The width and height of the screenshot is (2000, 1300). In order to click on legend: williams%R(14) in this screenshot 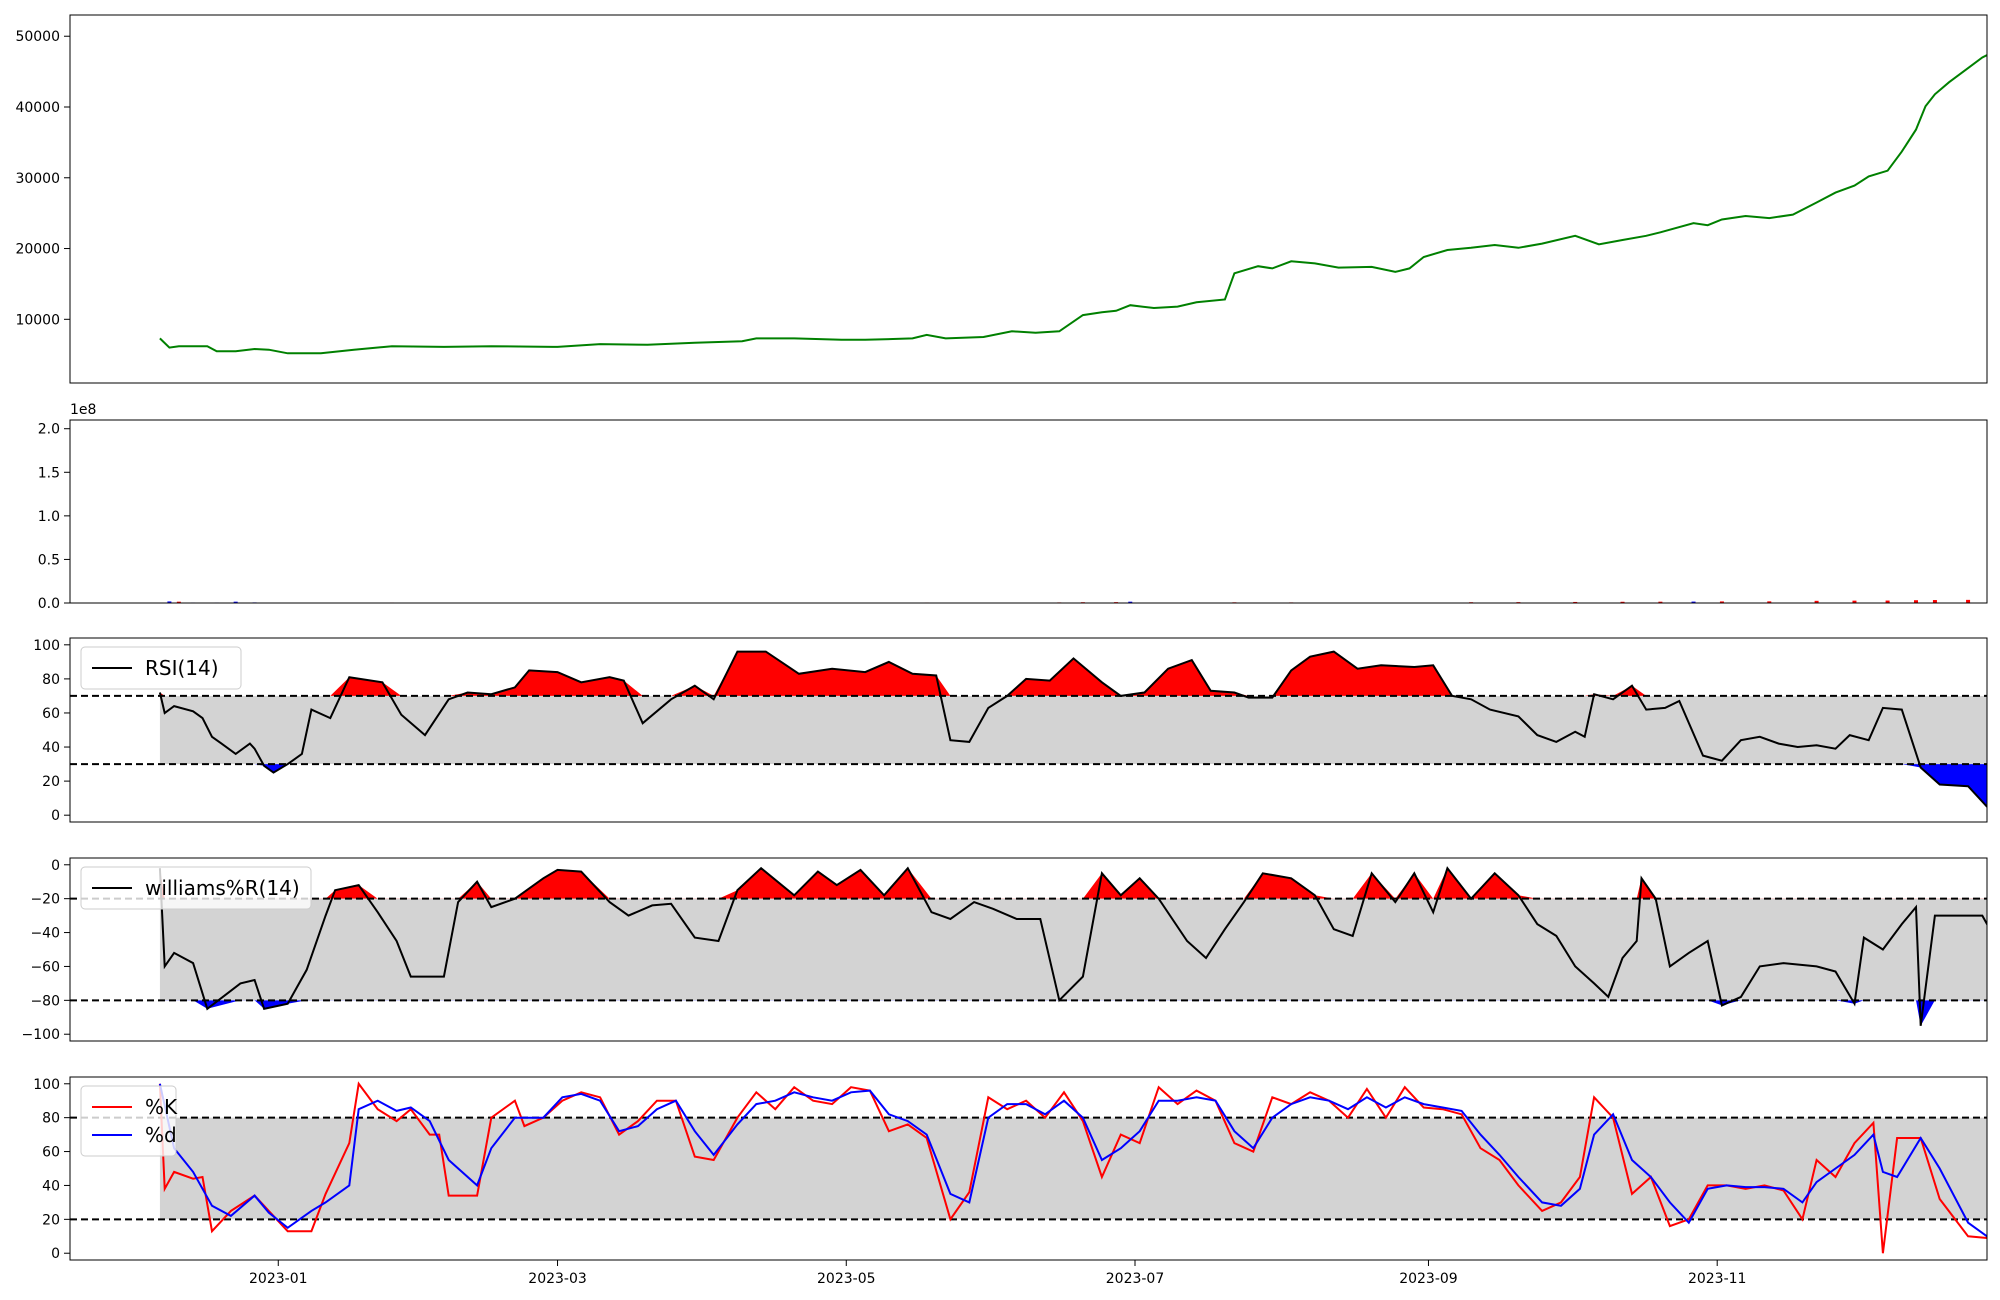, I will do `click(196, 888)`.